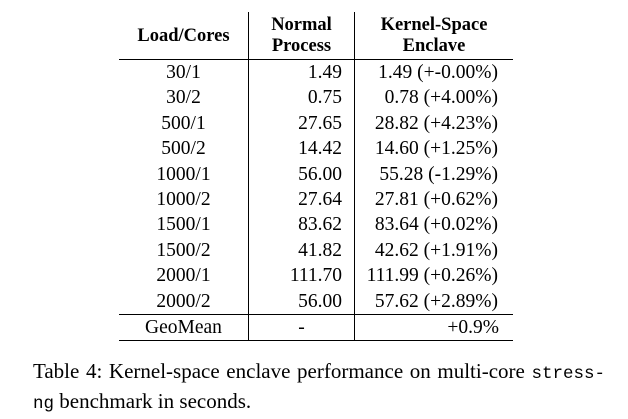  Describe the element at coordinates (301, 149) in the screenshot. I see `normal-process-cell: 14.42` at that location.